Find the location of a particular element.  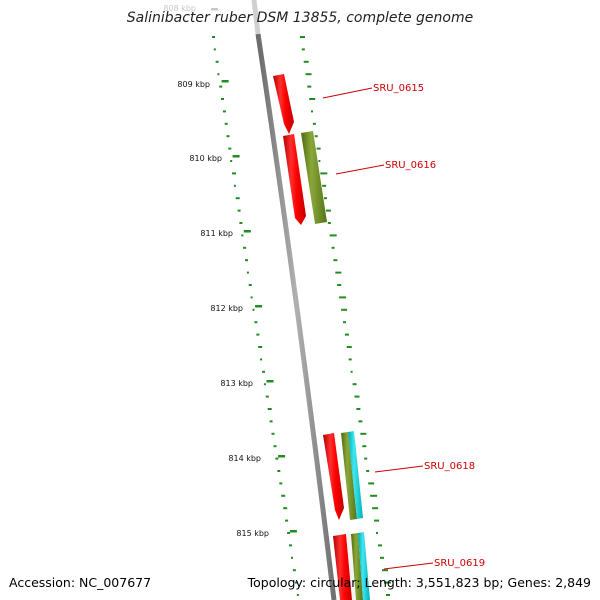

gene-features is located at coordinates (321, 337).